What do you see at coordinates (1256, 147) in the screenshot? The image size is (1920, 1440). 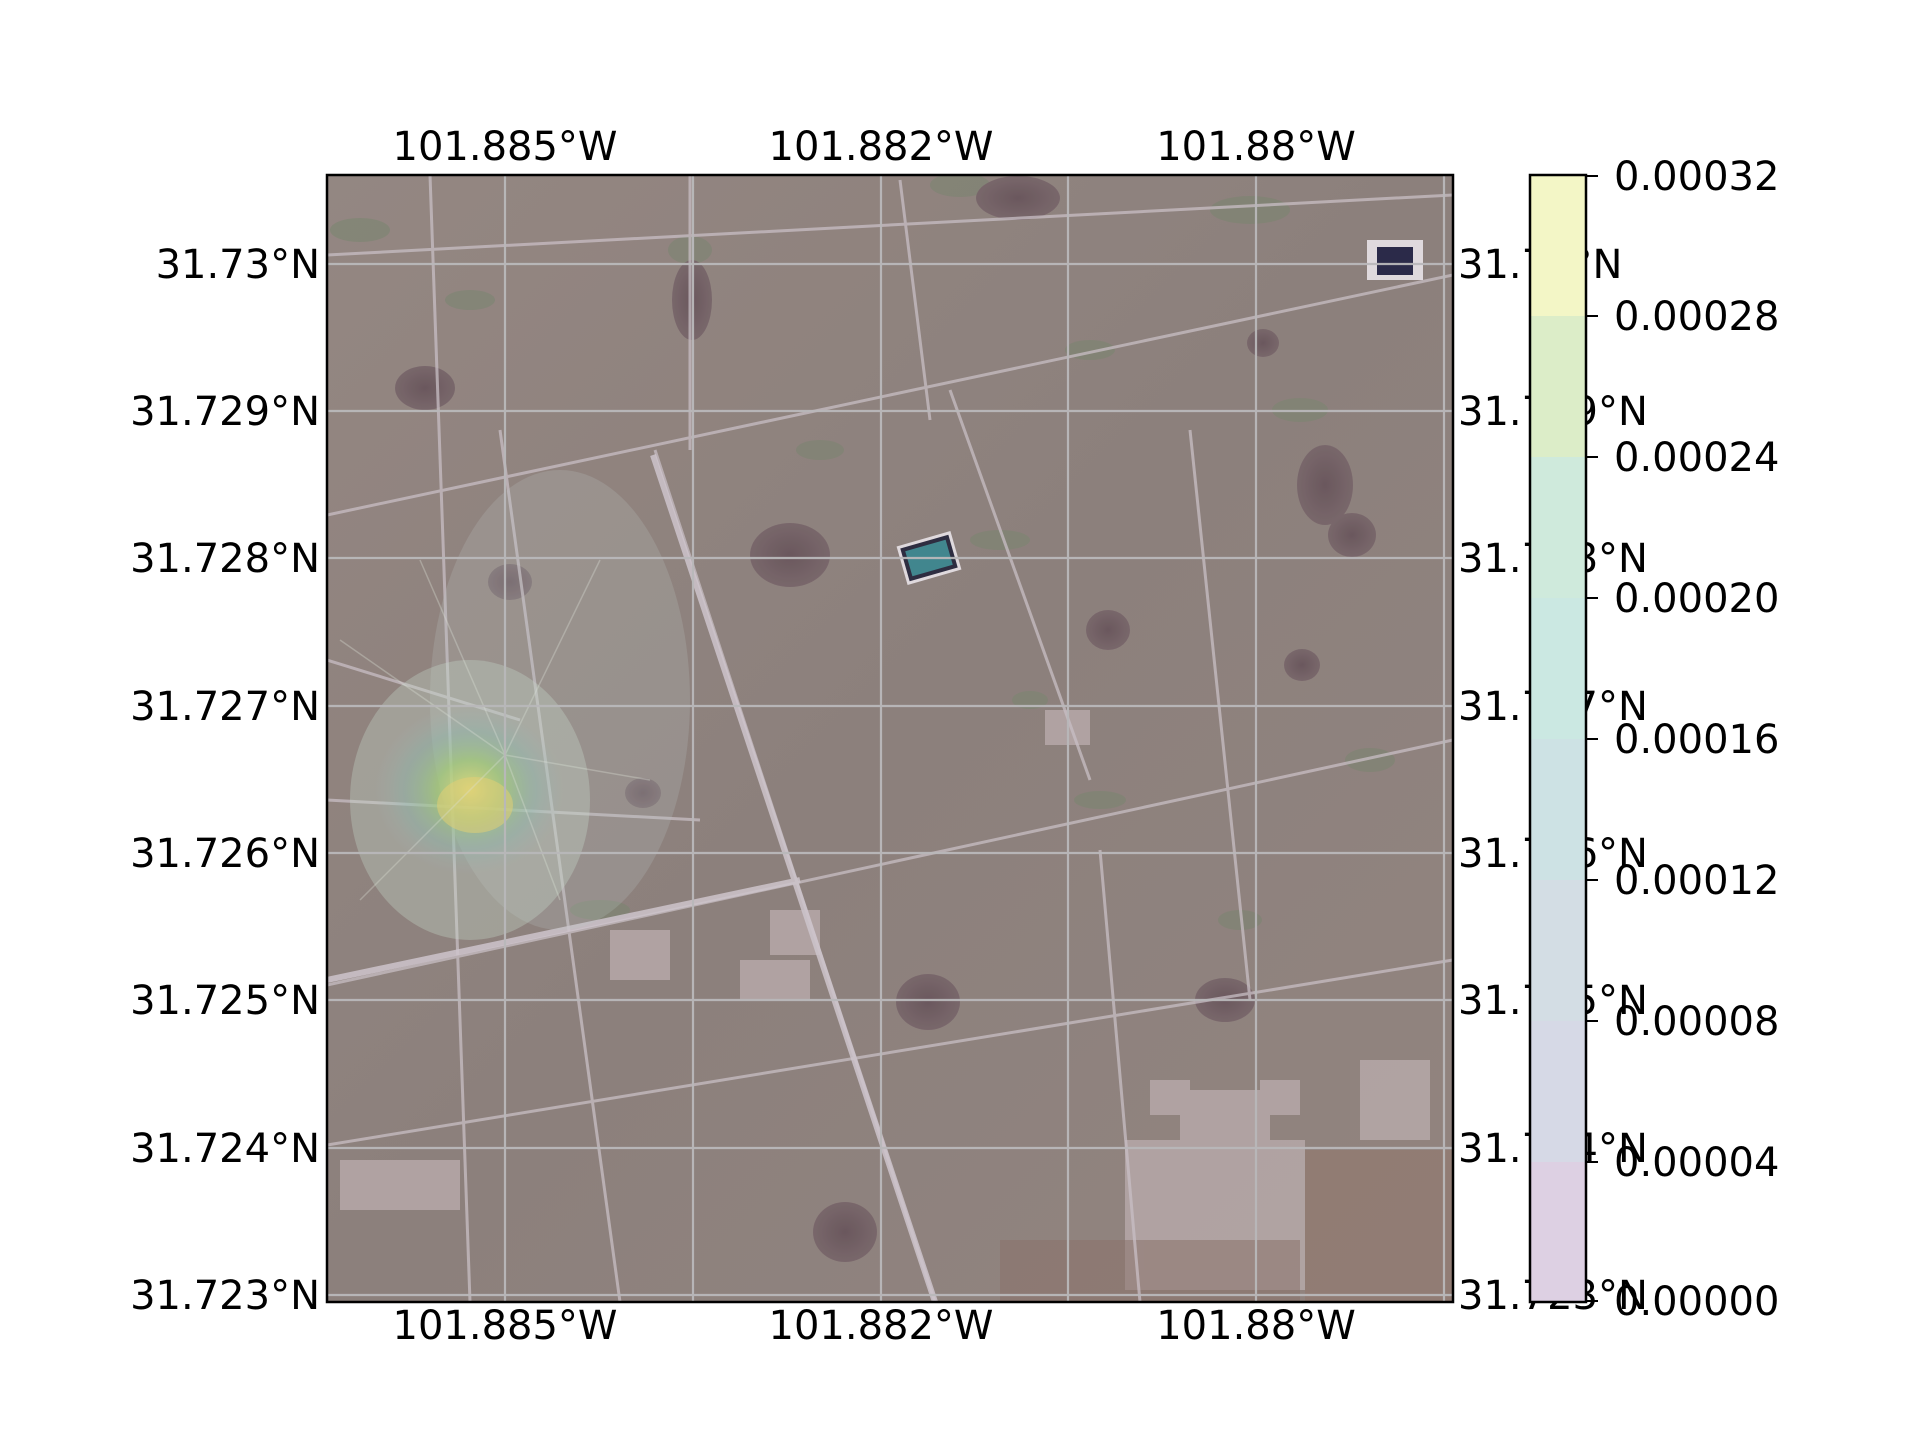 I see `lon-label-top: 101.88°W` at bounding box center [1256, 147].